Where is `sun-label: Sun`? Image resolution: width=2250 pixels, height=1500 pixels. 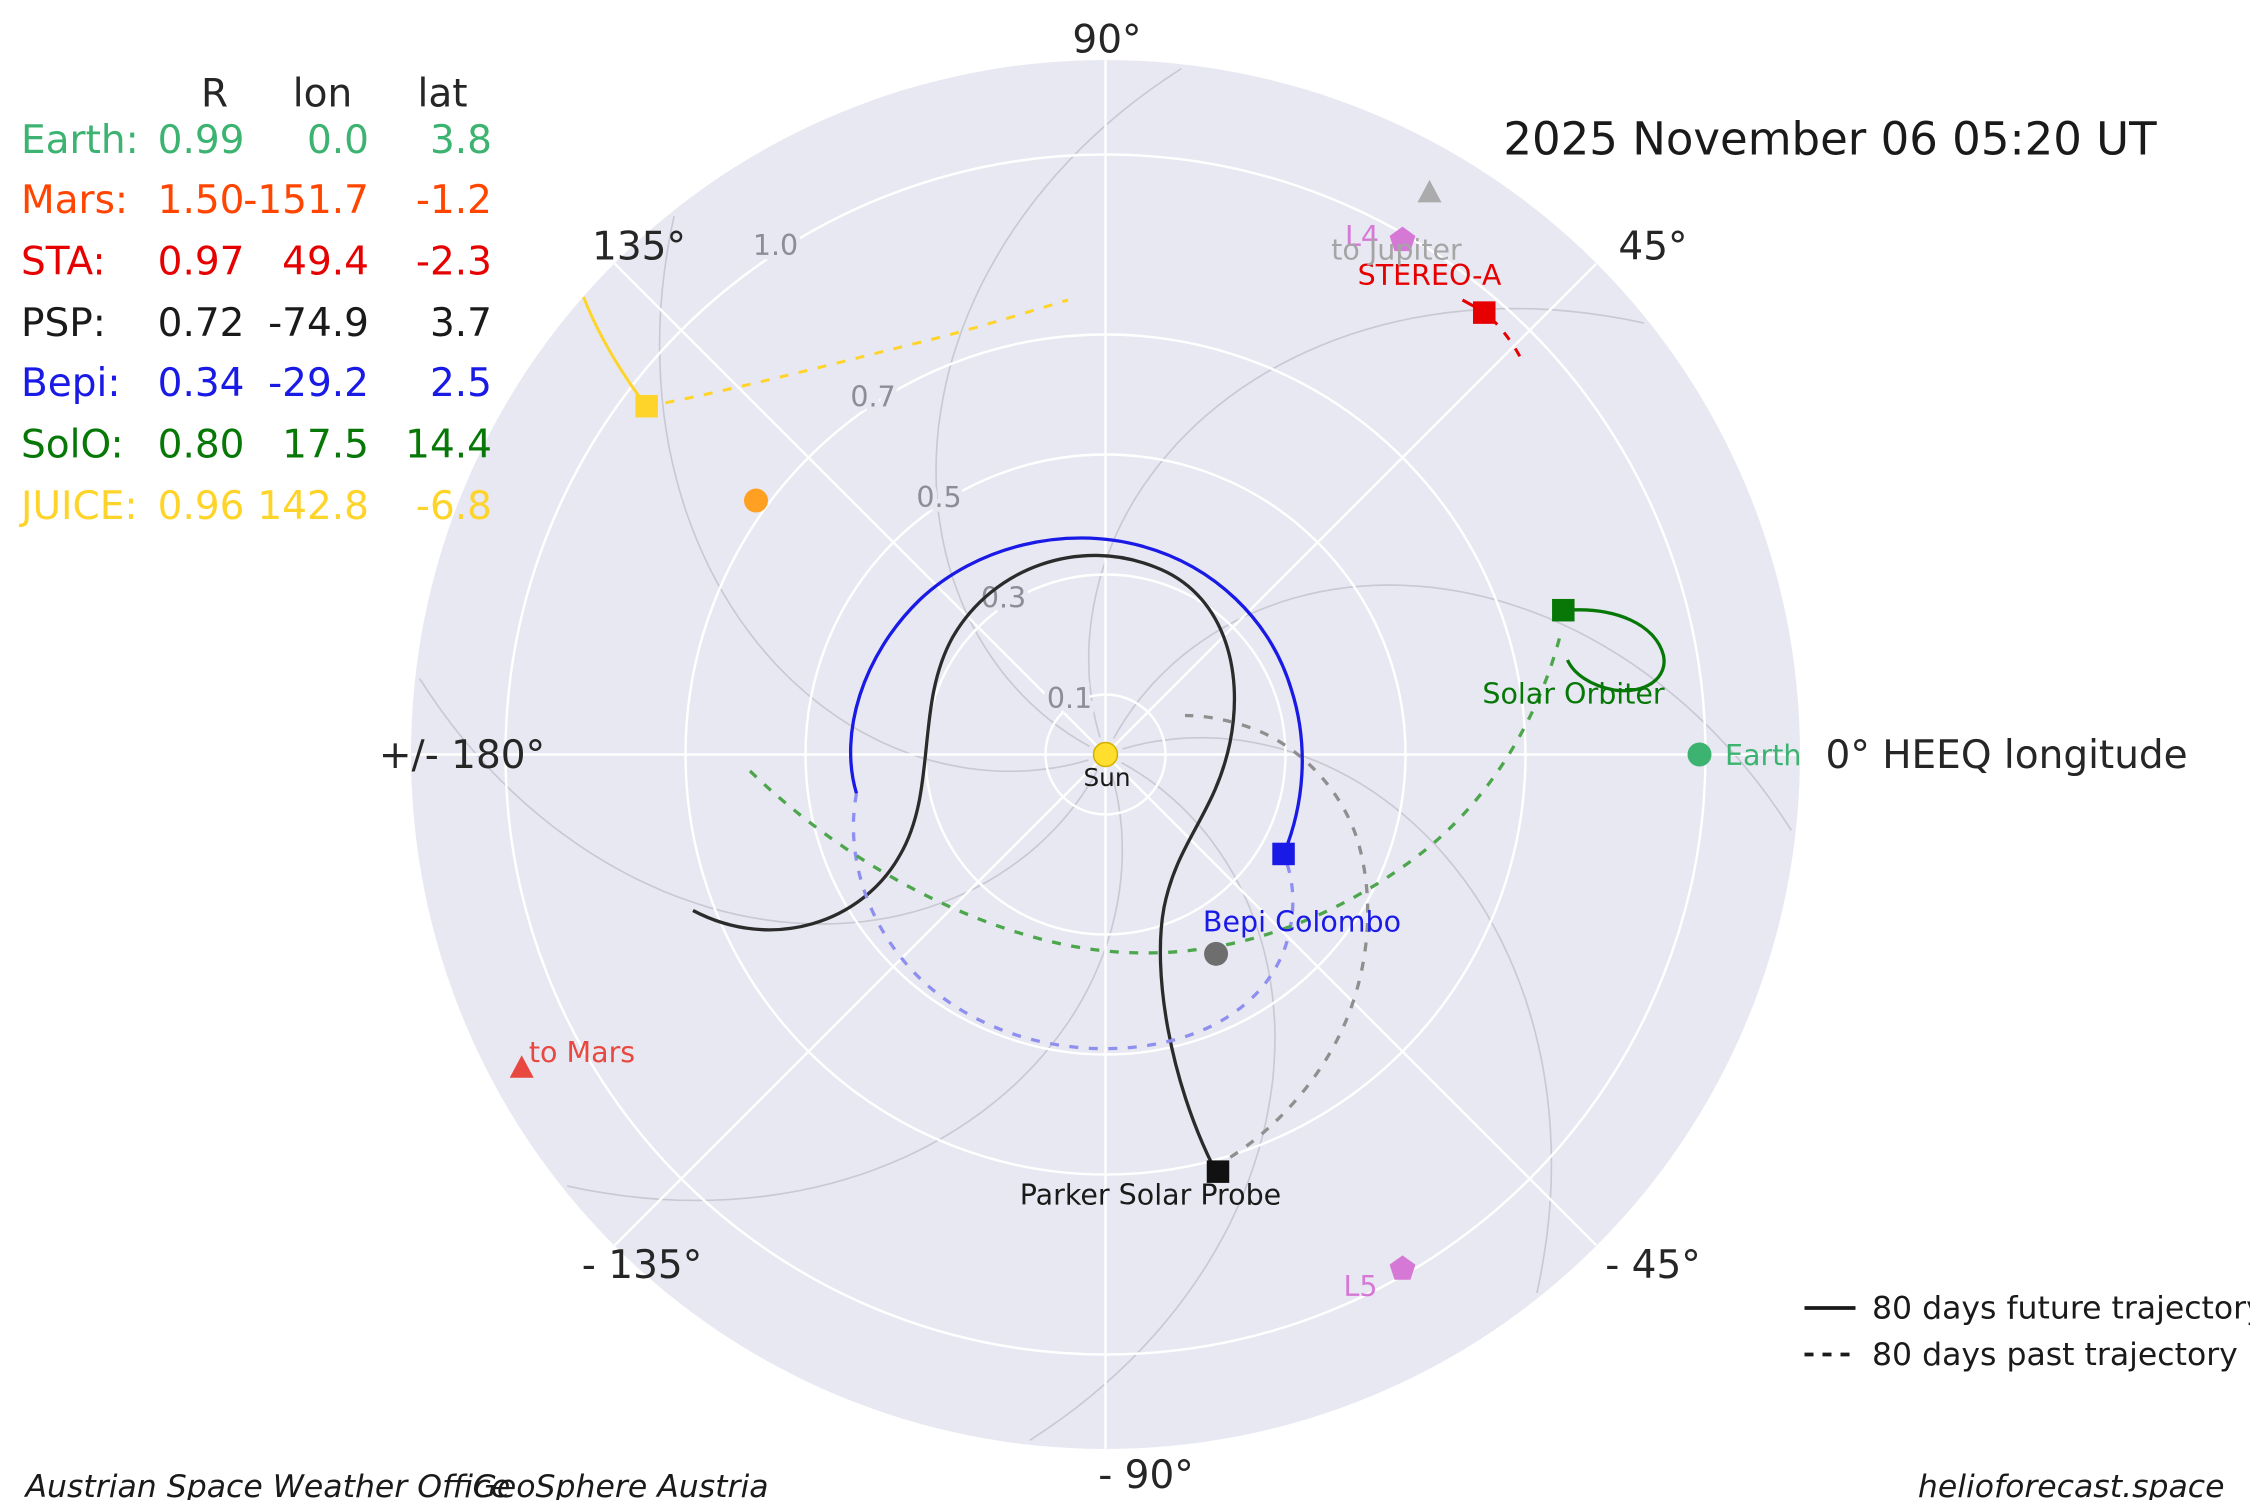 sun-label: Sun is located at coordinates (1106, 777).